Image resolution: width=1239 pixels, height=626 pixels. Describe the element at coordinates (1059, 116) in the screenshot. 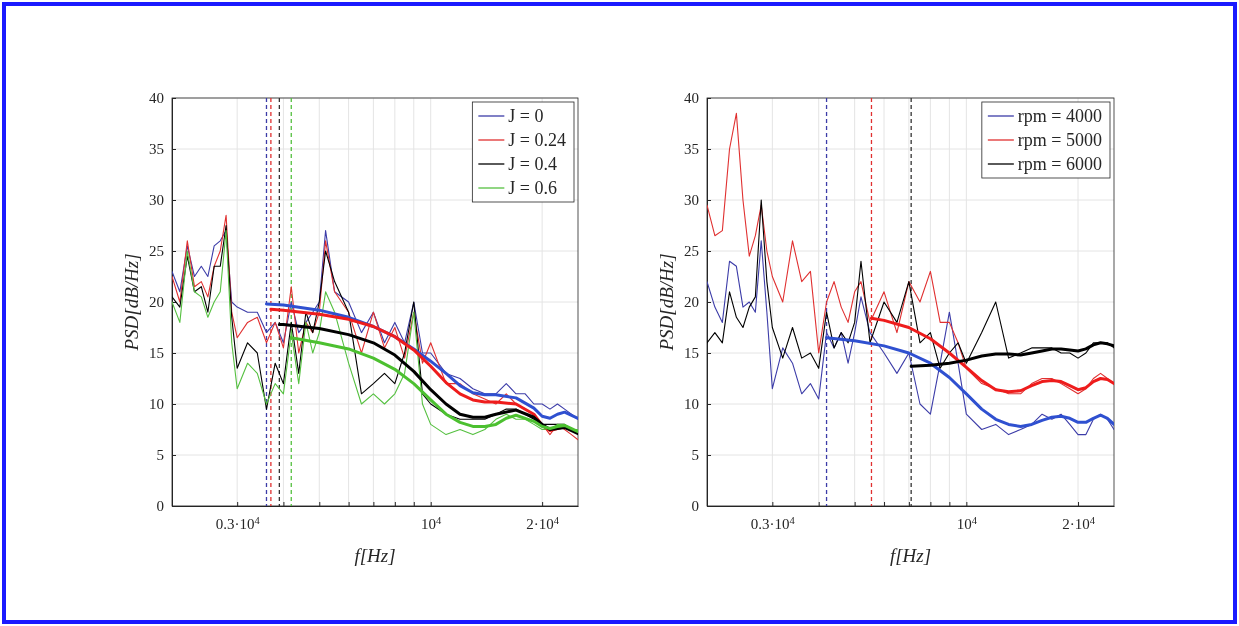

I see `legend-label: rpm = 4000` at that location.